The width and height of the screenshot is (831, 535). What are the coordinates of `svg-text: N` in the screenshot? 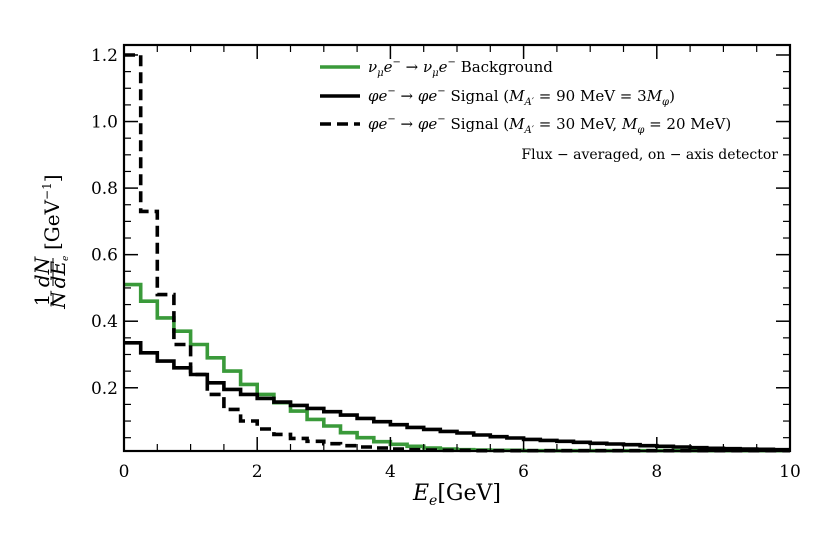 It's located at (58, 300).